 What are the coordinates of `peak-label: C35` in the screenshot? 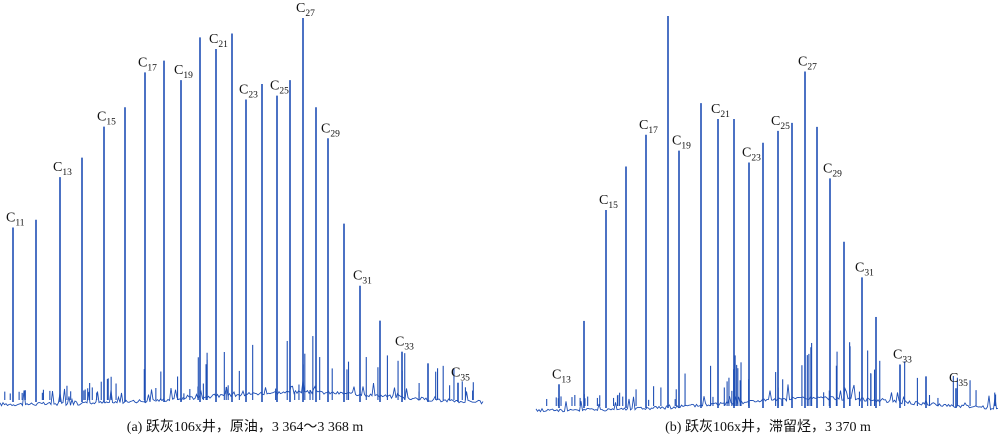 It's located at (958, 380).